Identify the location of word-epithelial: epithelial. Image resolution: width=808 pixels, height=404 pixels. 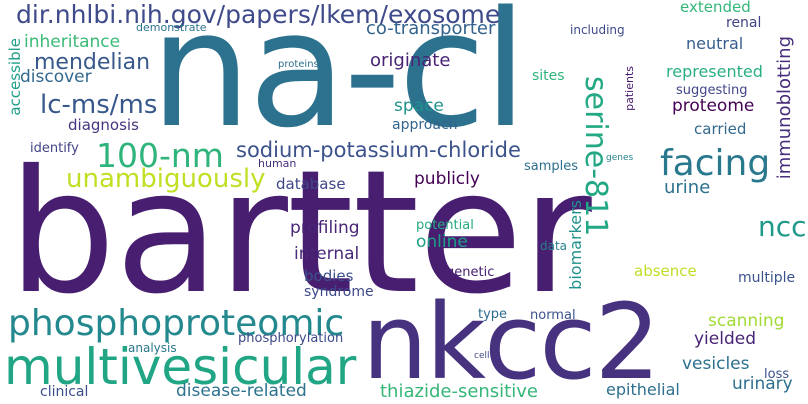
(643, 389).